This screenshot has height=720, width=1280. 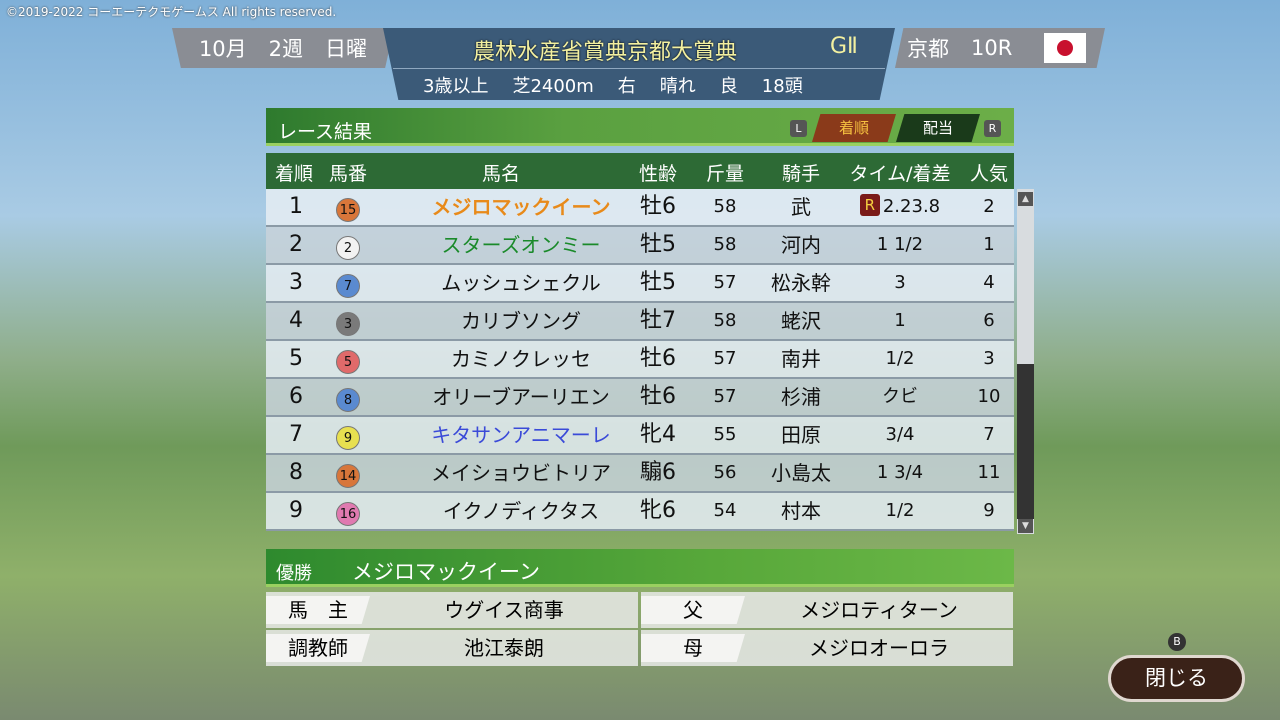 What do you see at coordinates (1025, 361) in the screenshot?
I see `scrollbar: ▲ ▼` at bounding box center [1025, 361].